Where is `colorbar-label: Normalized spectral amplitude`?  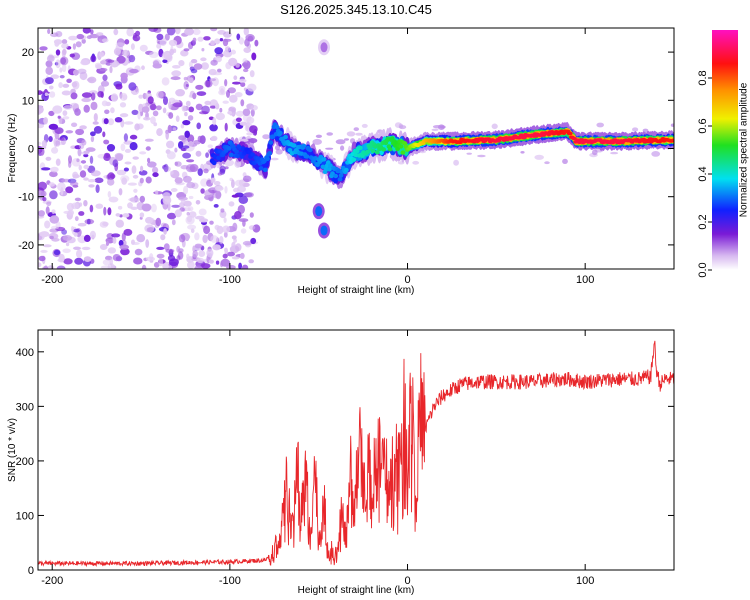
colorbar-label: Normalized spectral amplitude is located at coordinates (744, 149).